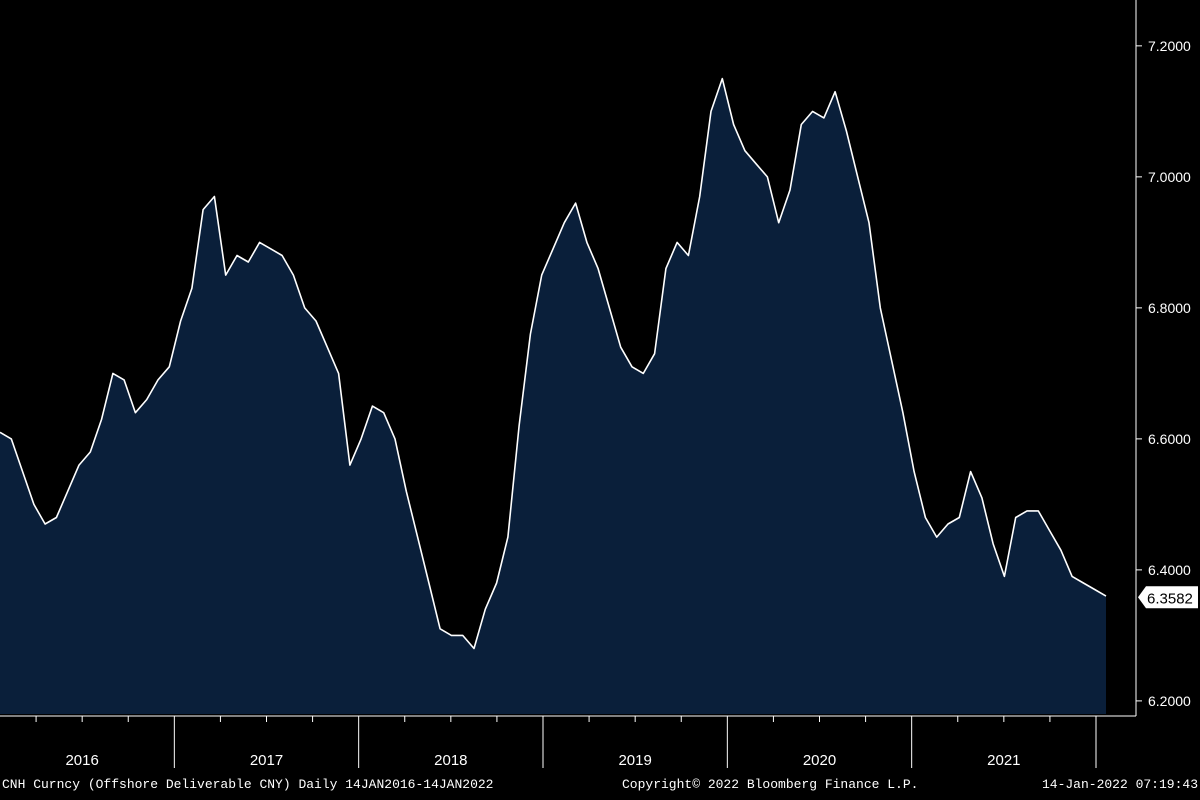 The width and height of the screenshot is (1200, 800). Describe the element at coordinates (634, 760) in the screenshot. I see `x-tick-label: 2019` at that location.